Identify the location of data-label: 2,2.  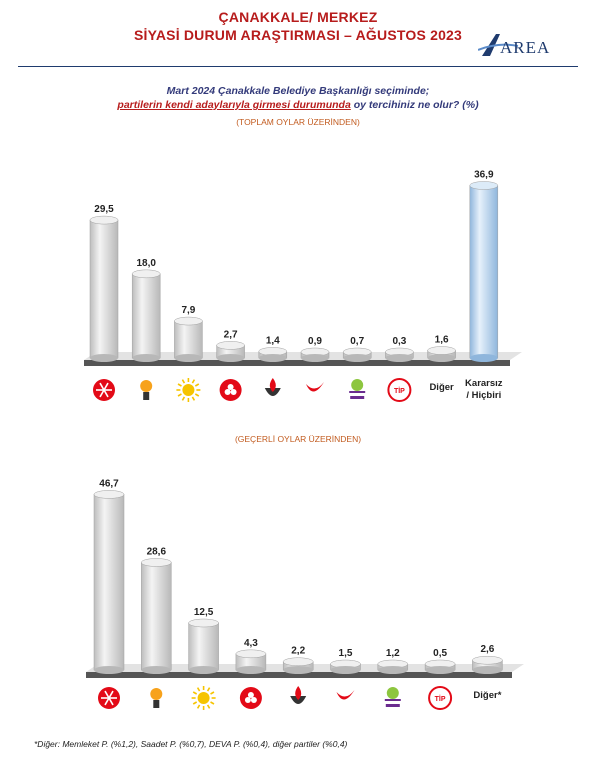
(298, 651).